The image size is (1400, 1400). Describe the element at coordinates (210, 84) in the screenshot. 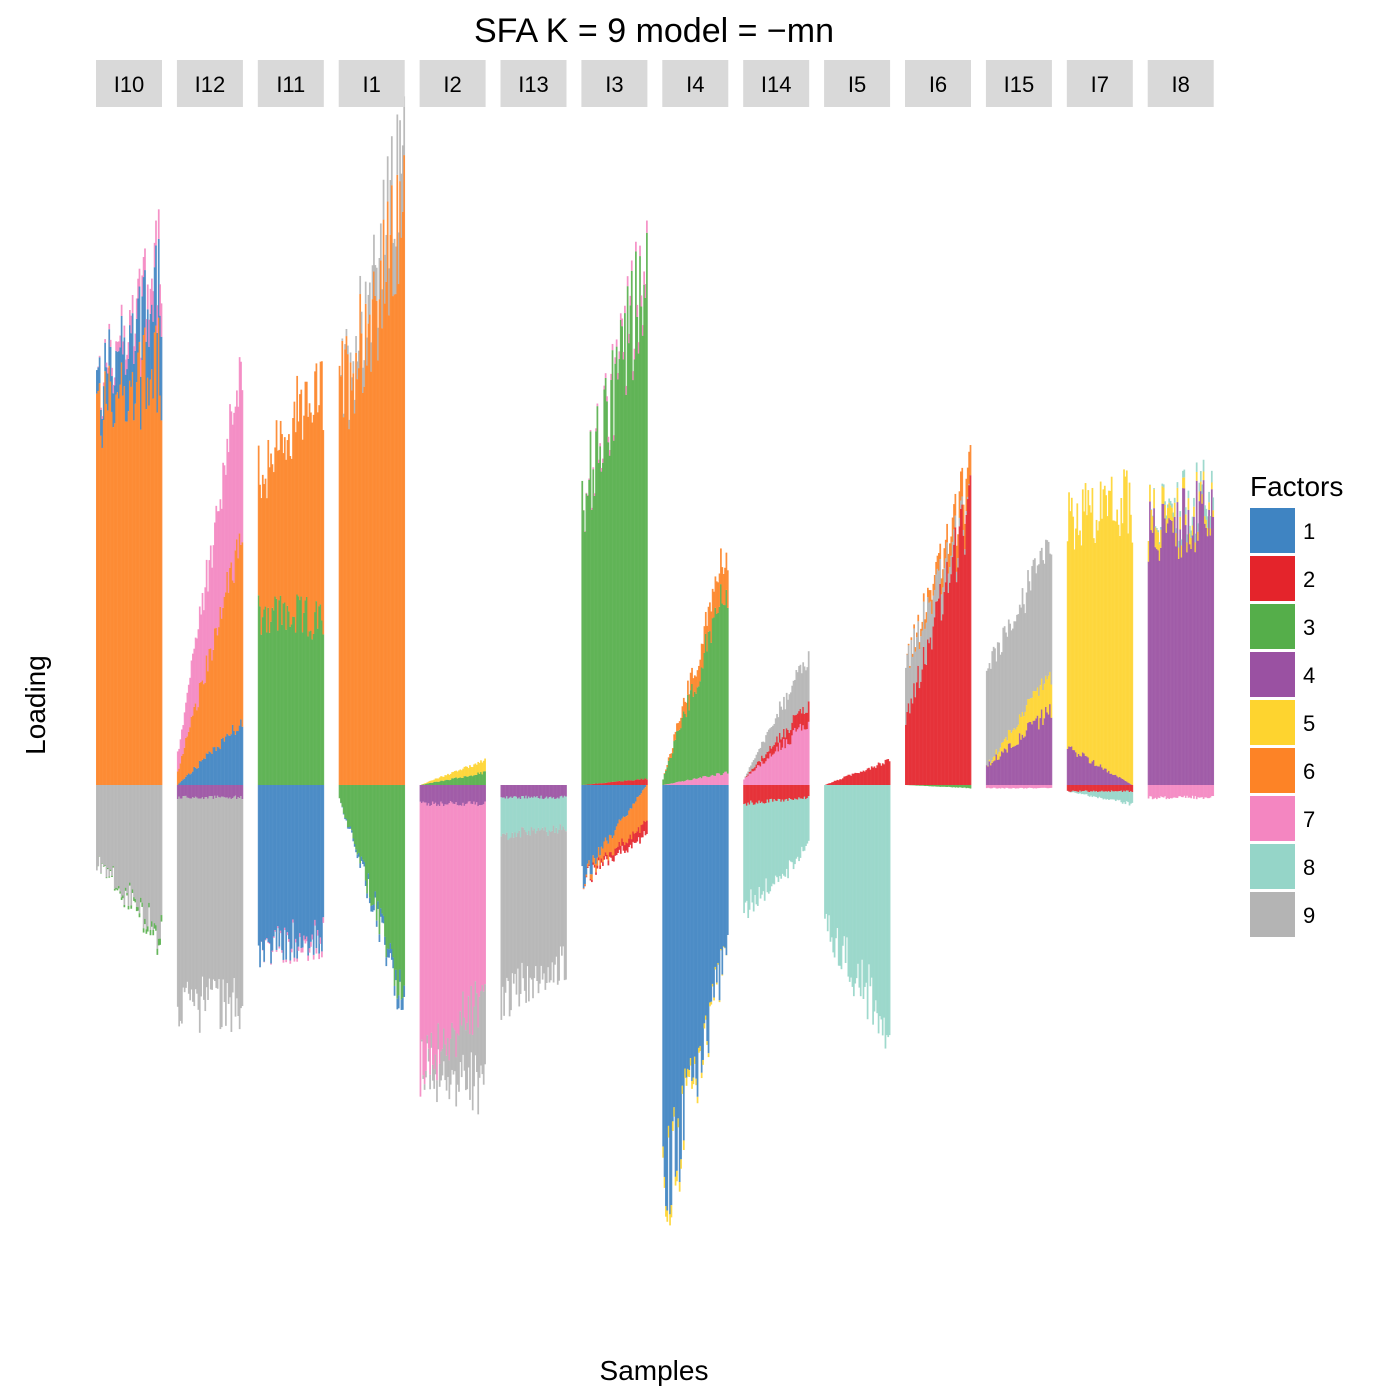

I see `facet-strip-label: I12` at that location.